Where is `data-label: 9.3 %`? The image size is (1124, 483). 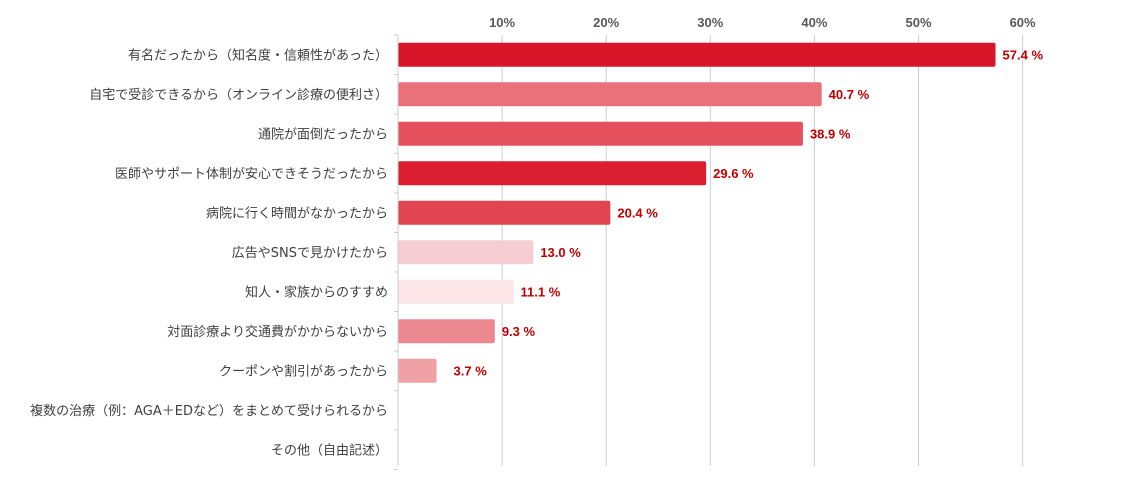
data-label: 9.3 % is located at coordinates (519, 331).